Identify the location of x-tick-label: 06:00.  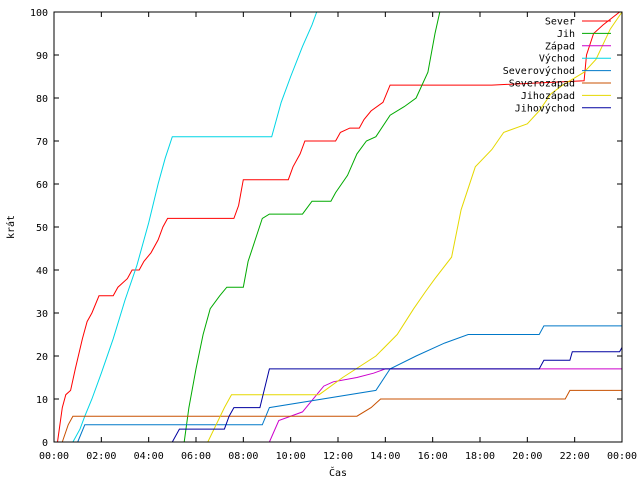
(196, 456).